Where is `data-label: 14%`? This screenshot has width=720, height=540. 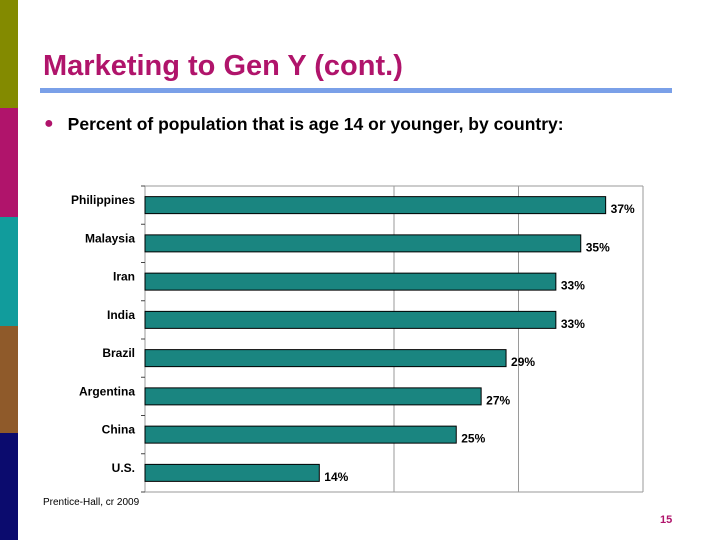
data-label: 14% is located at coordinates (336, 477).